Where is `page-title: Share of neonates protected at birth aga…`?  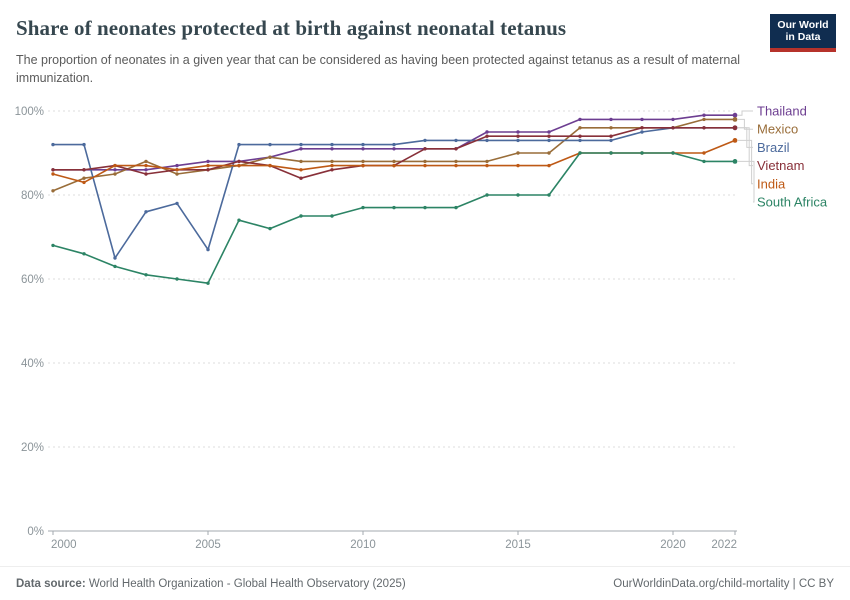 page-title: Share of neonates protected at birth aga… is located at coordinates (291, 28).